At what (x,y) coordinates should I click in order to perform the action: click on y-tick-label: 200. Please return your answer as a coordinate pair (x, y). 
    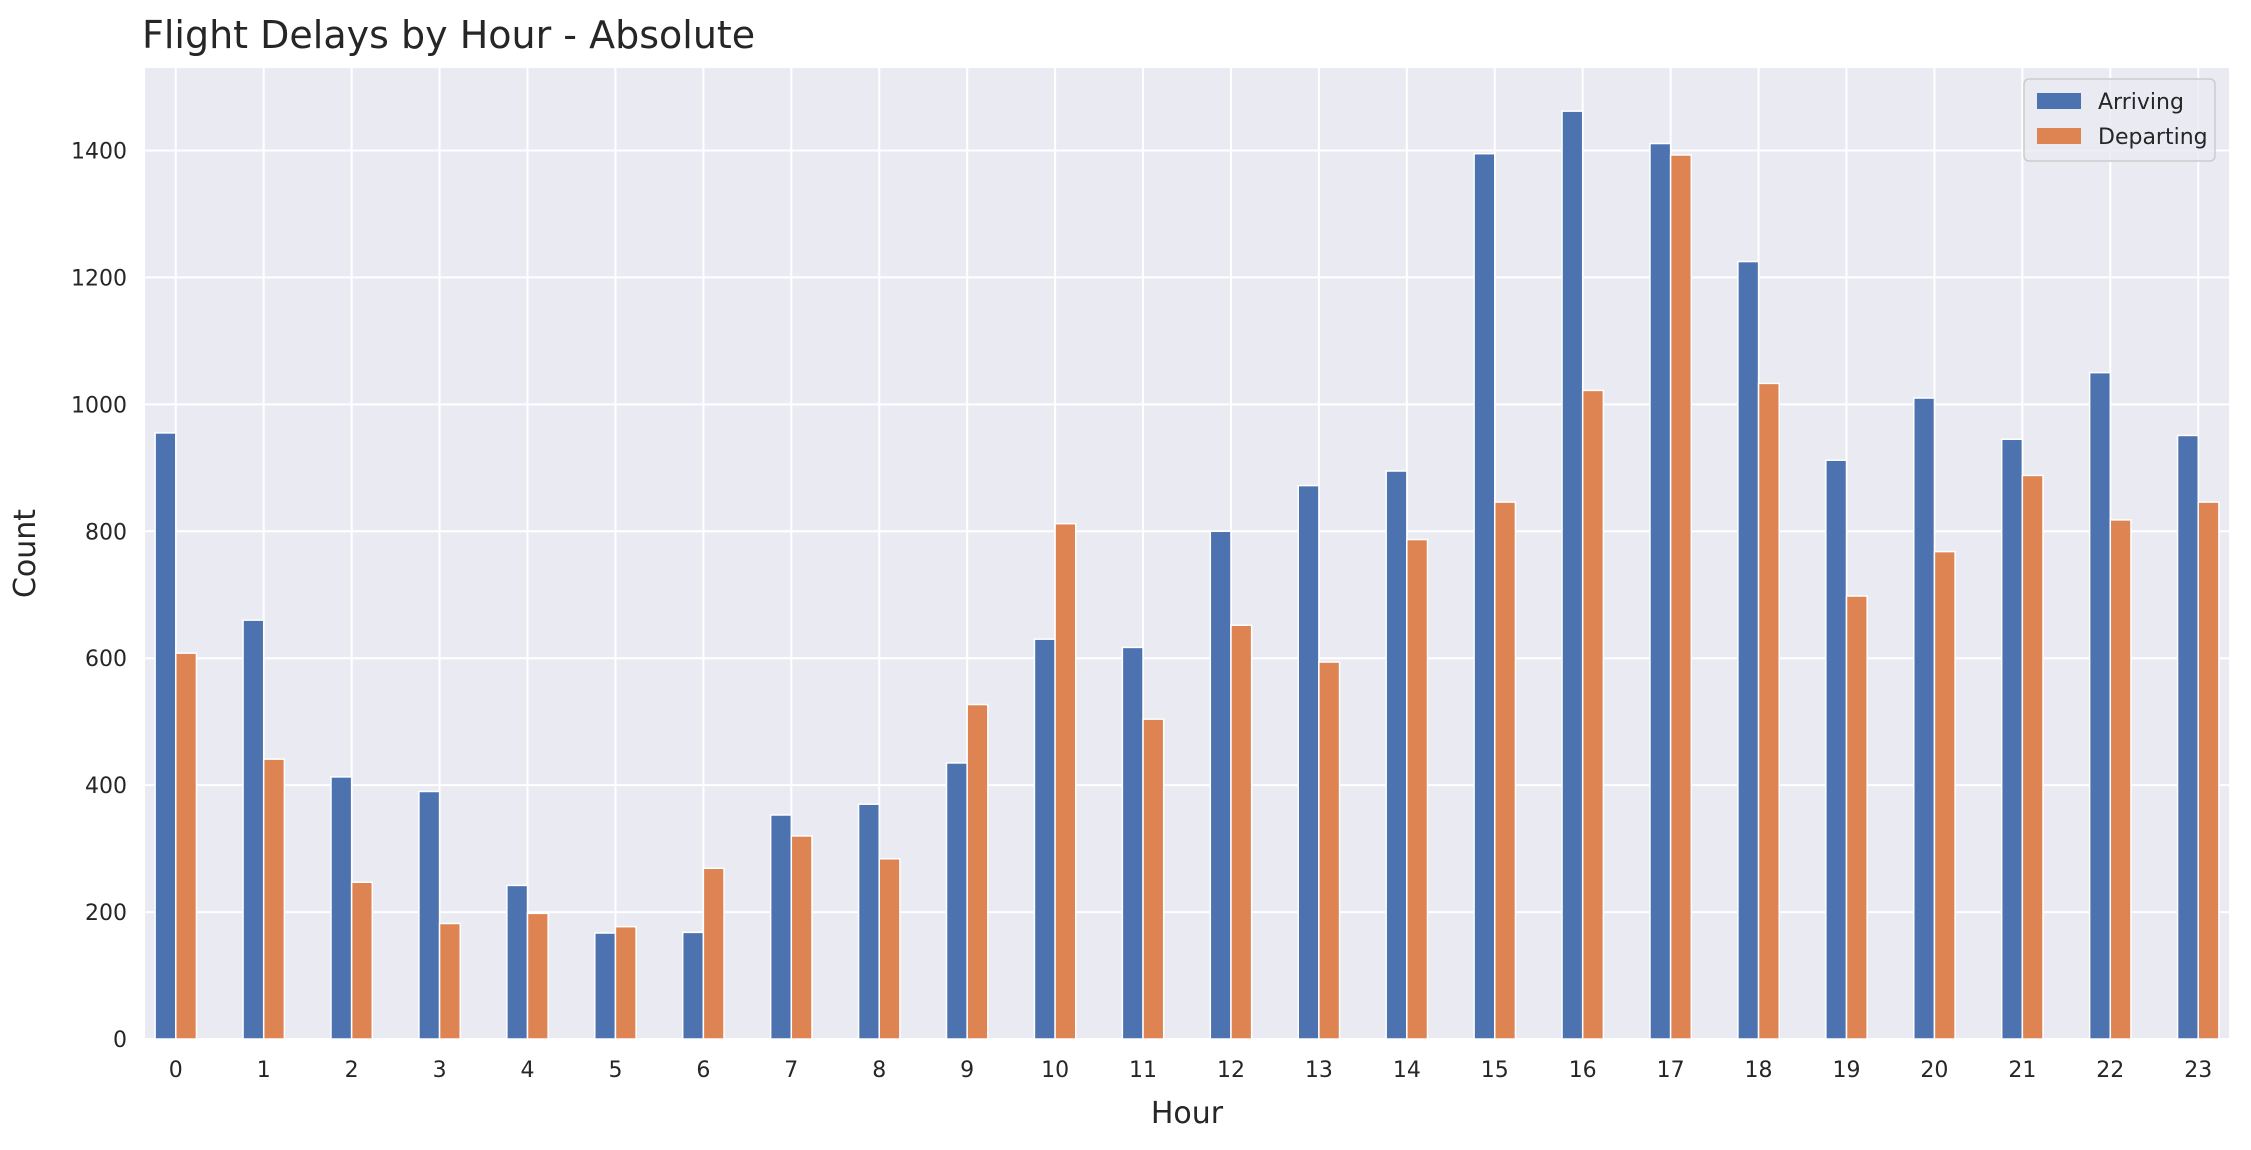
    Looking at the image, I should click on (106, 913).